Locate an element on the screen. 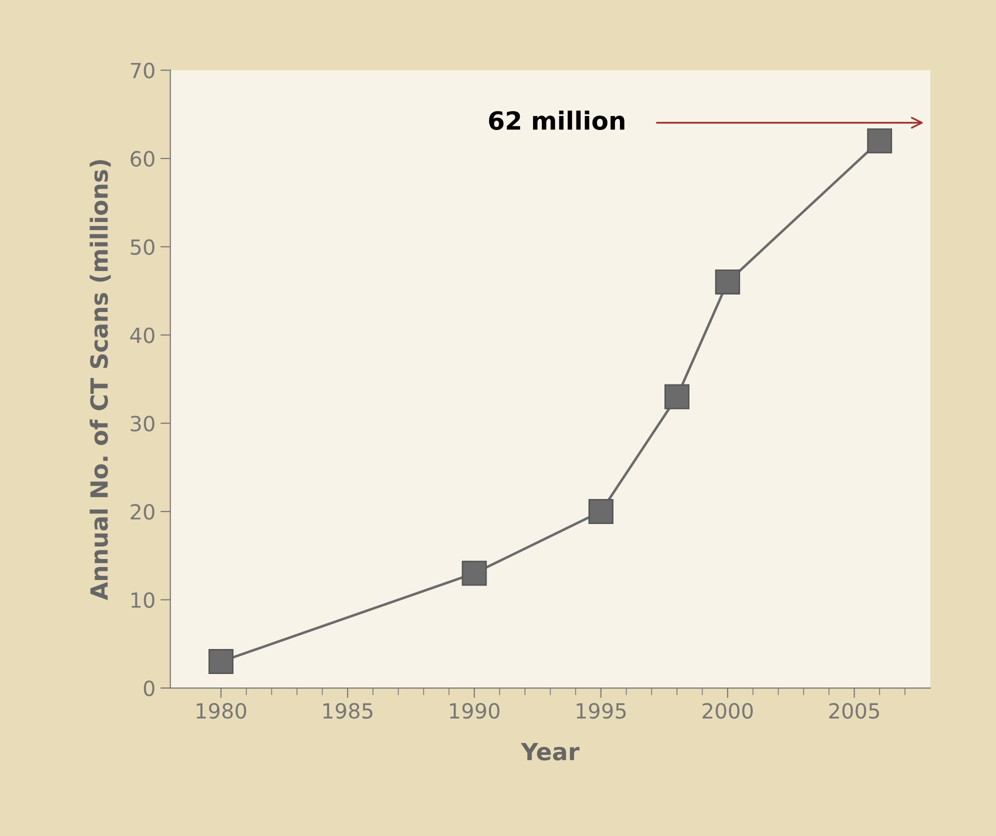  y-tick-label: 70 is located at coordinates (142, 70).